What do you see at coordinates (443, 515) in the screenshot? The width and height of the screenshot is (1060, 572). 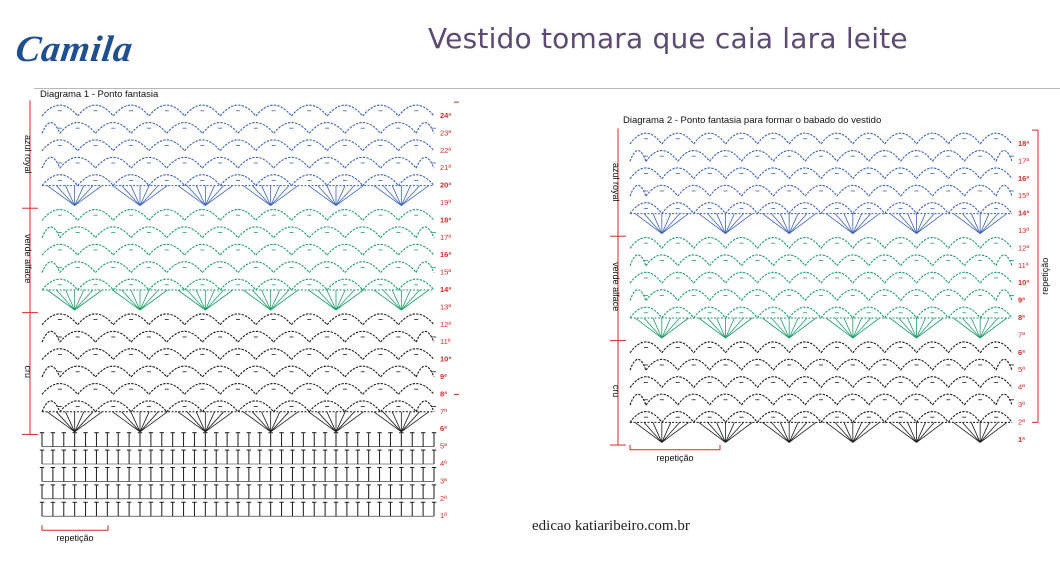 I see `d1-row-number-1: 1ª` at bounding box center [443, 515].